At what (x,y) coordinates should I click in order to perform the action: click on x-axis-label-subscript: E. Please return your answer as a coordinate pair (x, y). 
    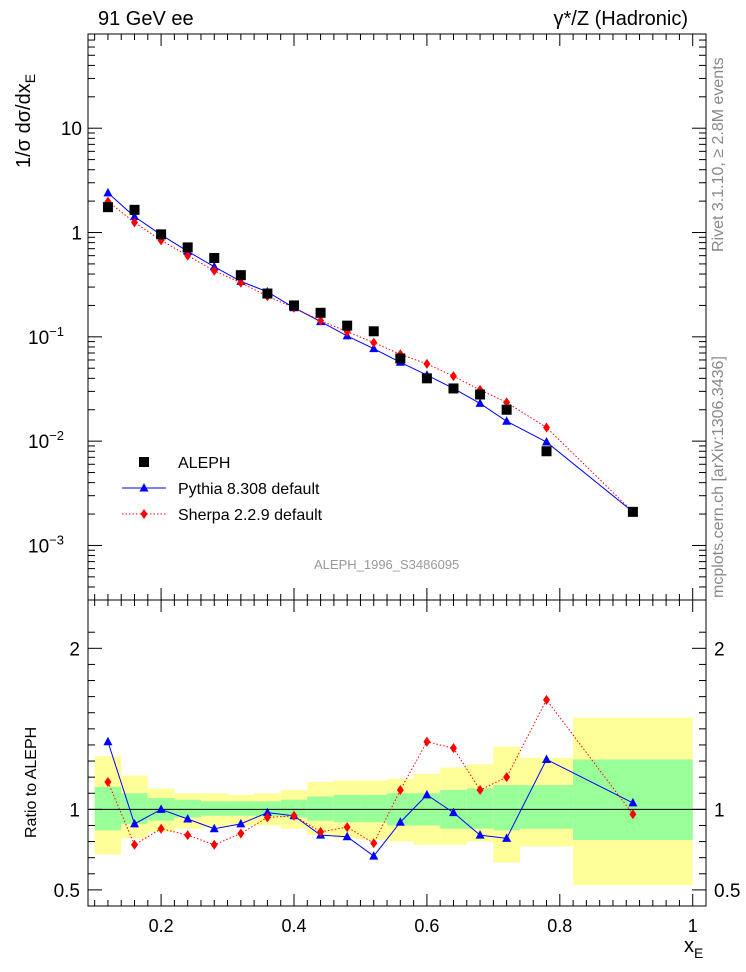
    Looking at the image, I should click on (698, 953).